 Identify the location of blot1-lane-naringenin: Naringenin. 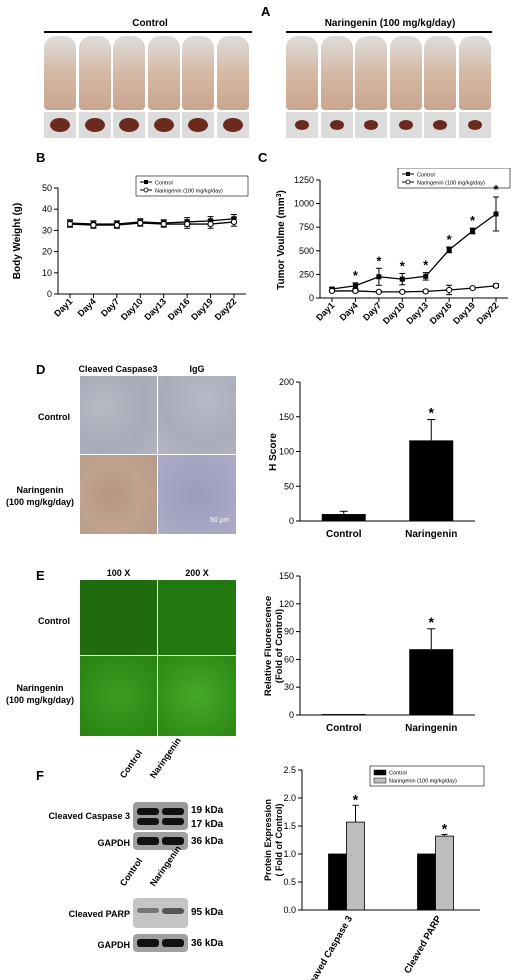
(165, 757).